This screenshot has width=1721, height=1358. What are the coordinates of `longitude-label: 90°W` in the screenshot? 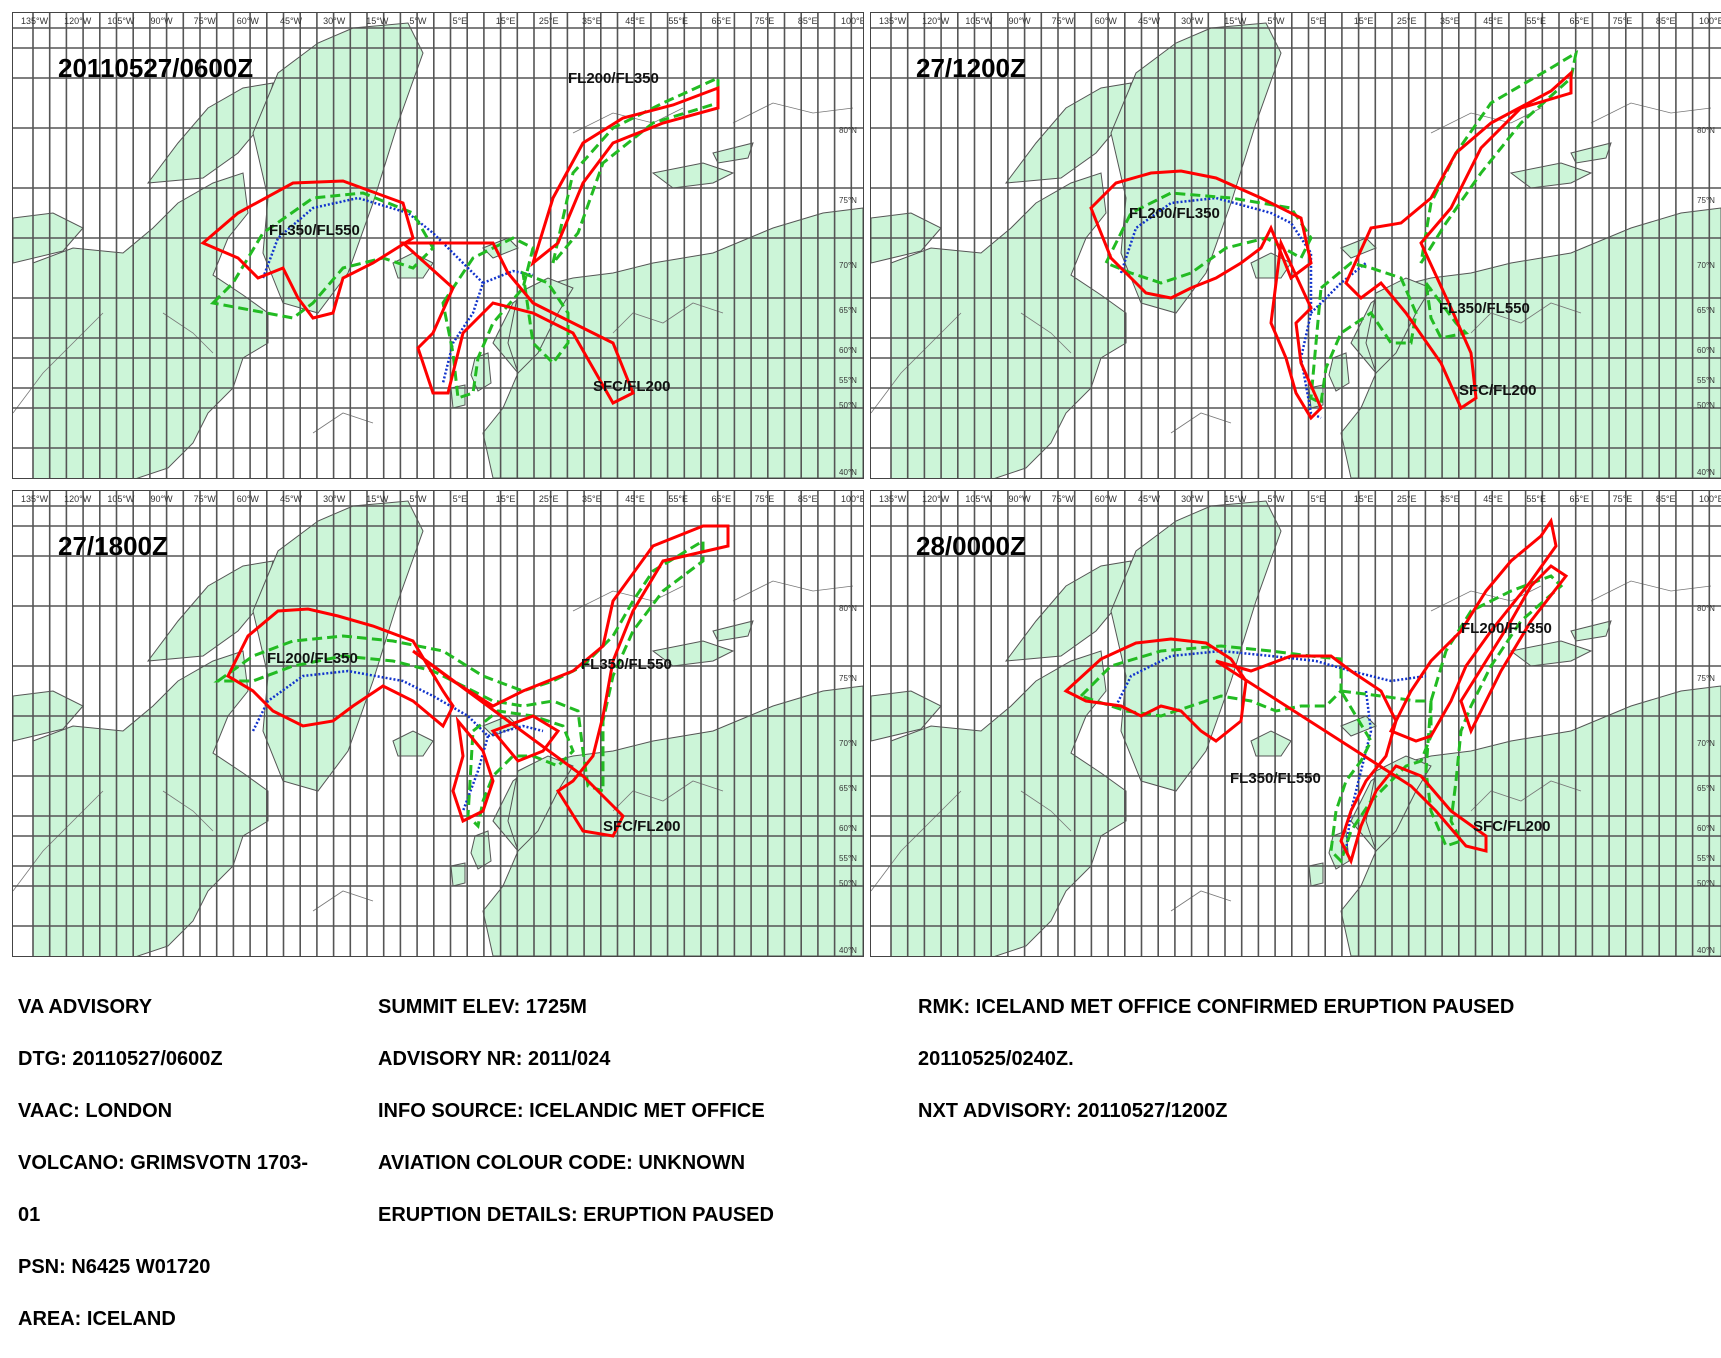 It's located at (161, 21).